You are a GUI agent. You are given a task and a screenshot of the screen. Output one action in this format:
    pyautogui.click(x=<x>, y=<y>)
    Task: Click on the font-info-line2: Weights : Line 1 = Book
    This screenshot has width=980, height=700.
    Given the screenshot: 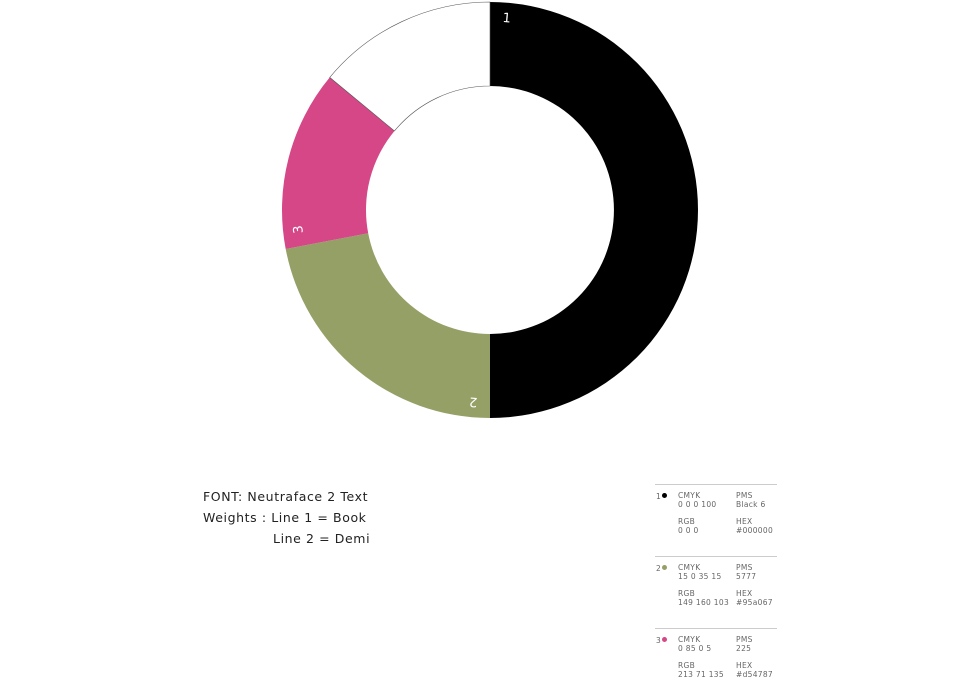 What is the action you would take?
    pyautogui.click(x=285, y=517)
    